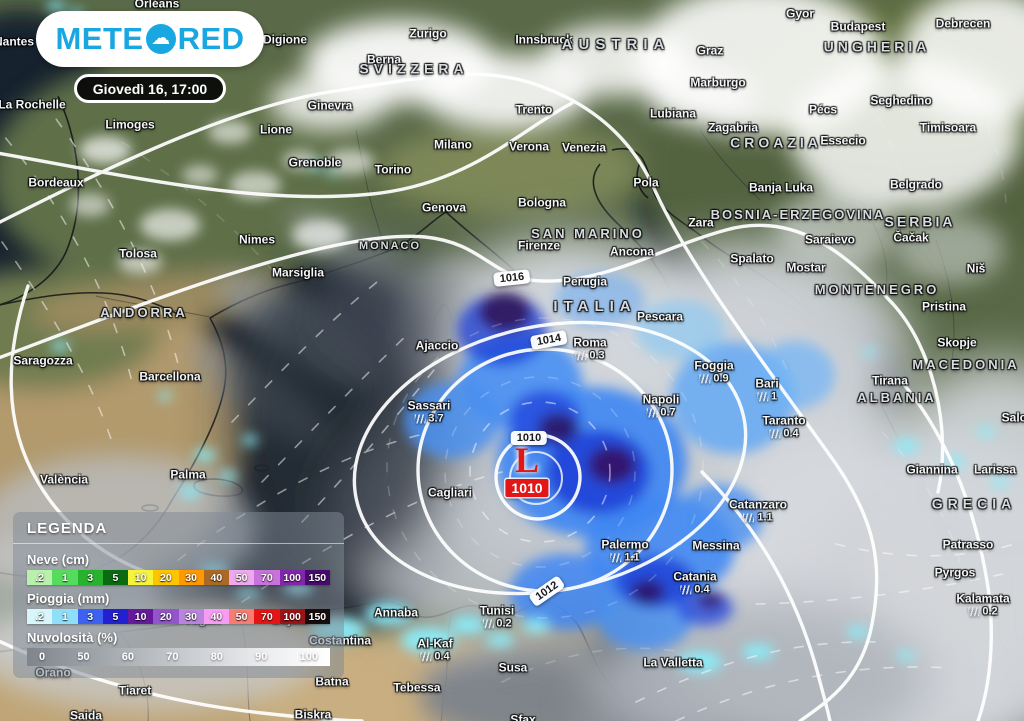 This screenshot has width=1024, height=721. What do you see at coordinates (539, 245) in the screenshot?
I see `city-label: Firenze` at bounding box center [539, 245].